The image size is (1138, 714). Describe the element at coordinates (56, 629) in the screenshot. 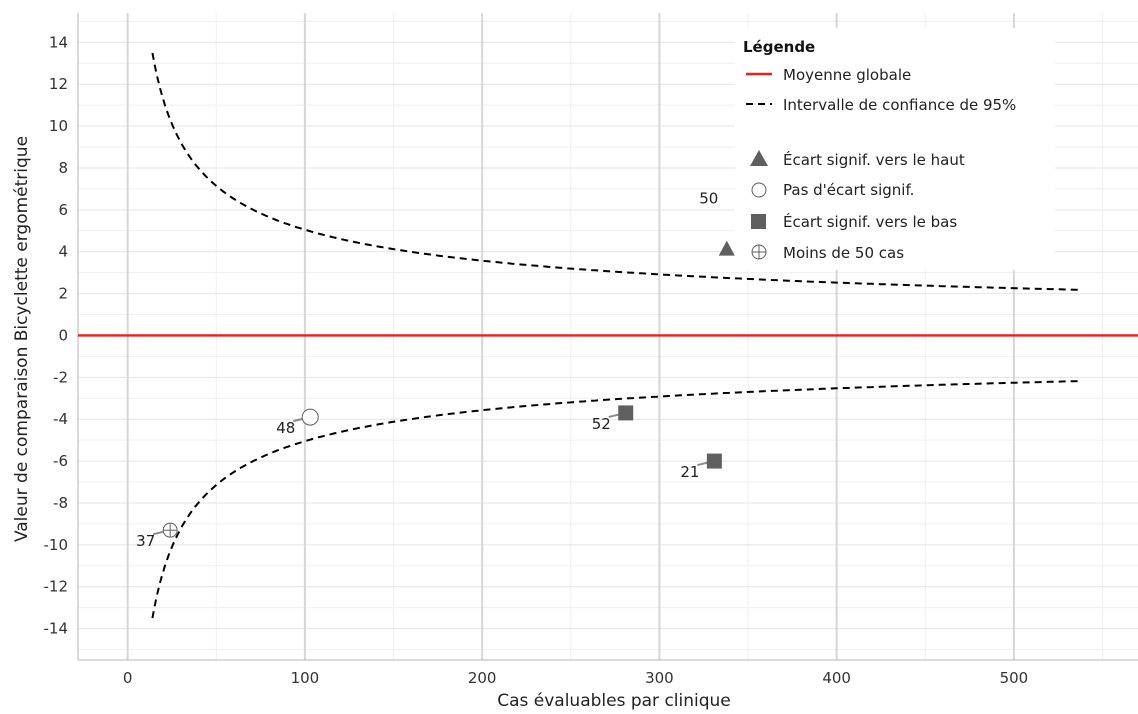

I see `y-tick-label: -14` at that location.